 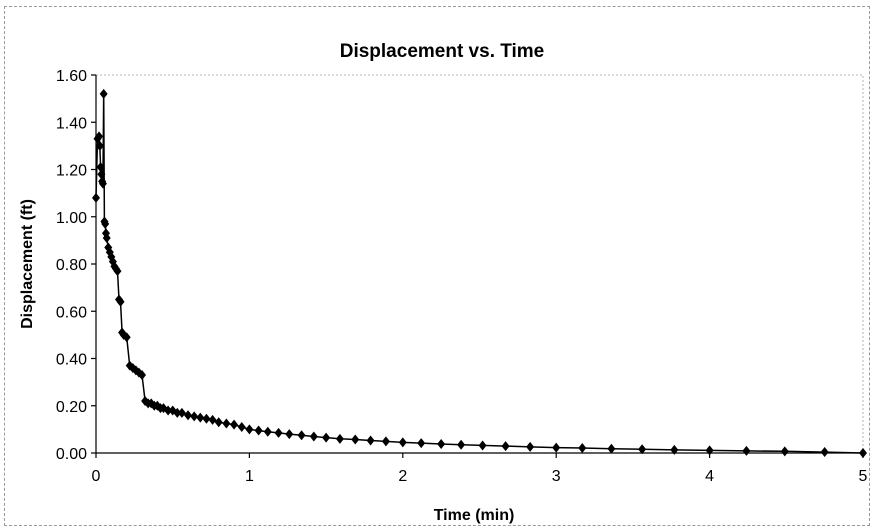 I want to click on y-tick-label: 0.20, so click(x=71, y=407).